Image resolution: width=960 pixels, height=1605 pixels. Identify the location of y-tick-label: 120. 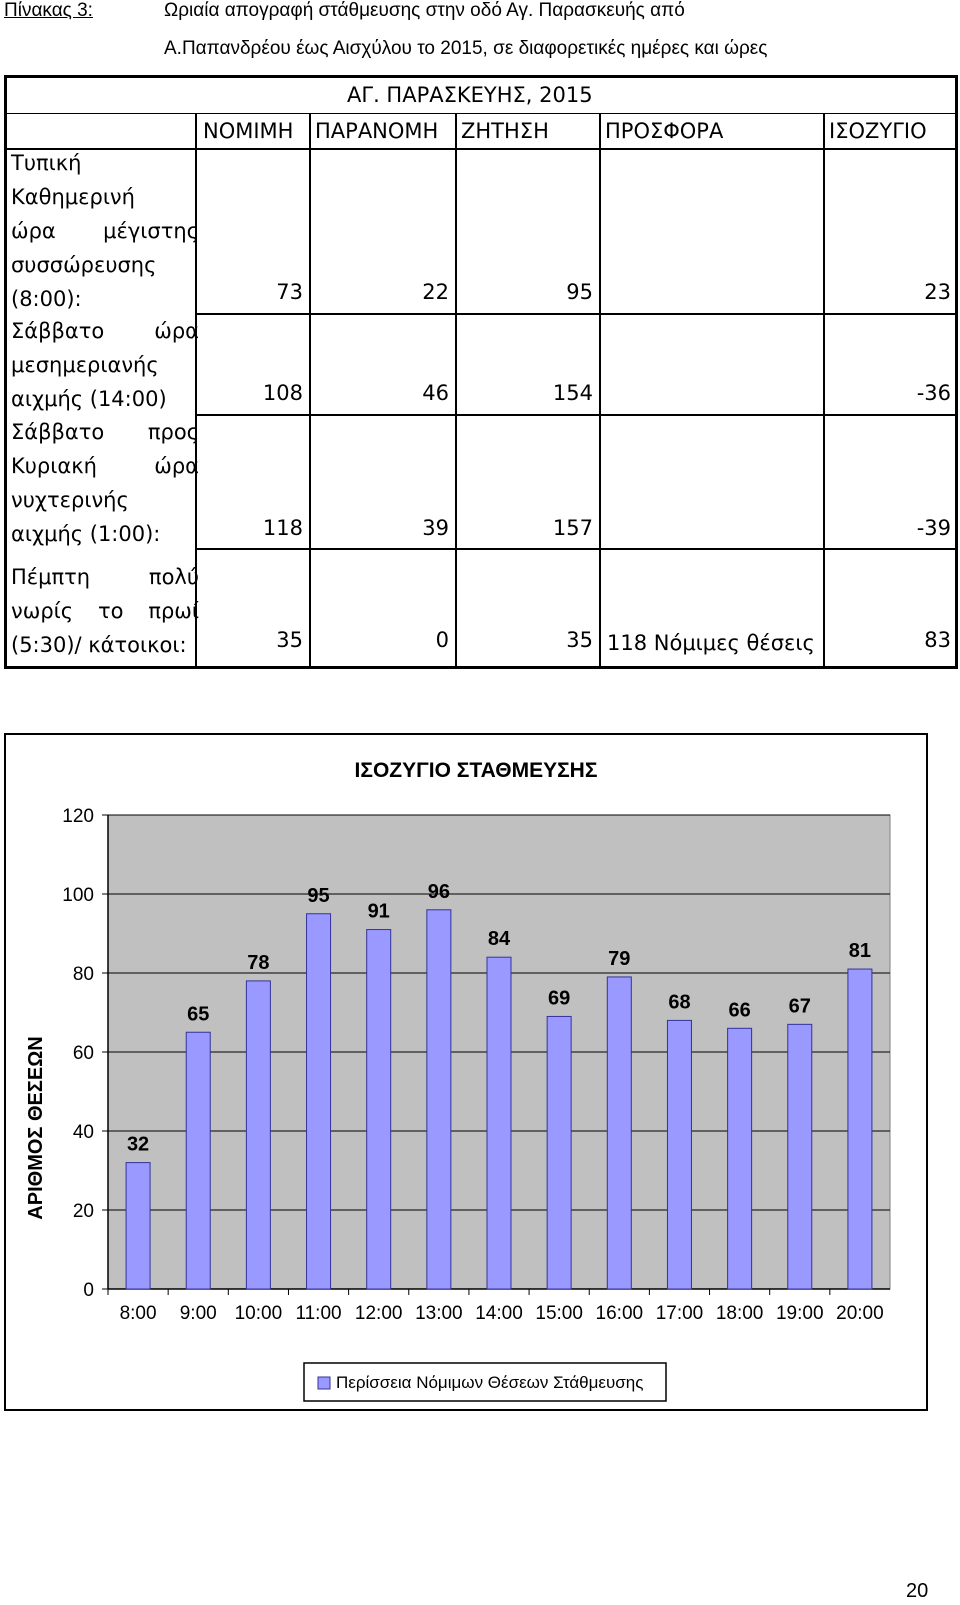
(78, 816).